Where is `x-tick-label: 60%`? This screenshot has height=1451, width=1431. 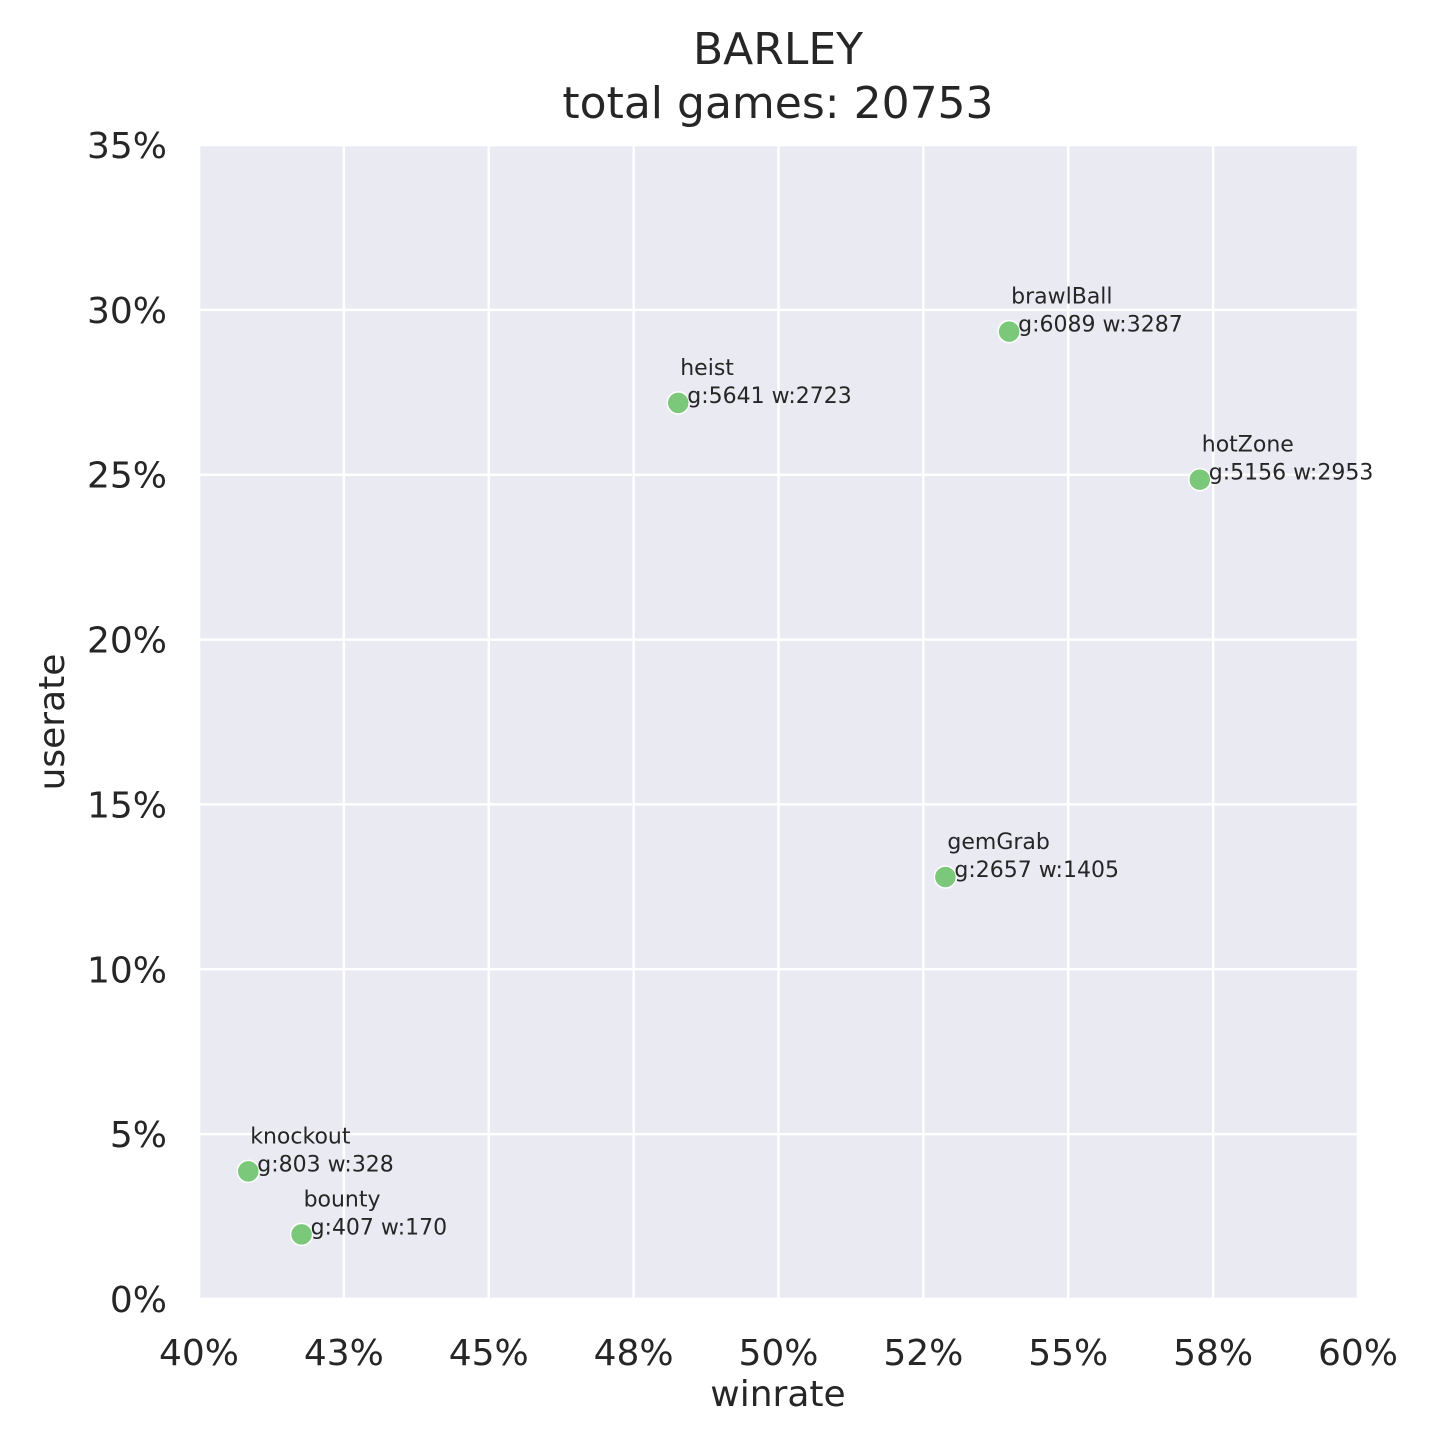 x-tick-label: 60% is located at coordinates (1358, 1353).